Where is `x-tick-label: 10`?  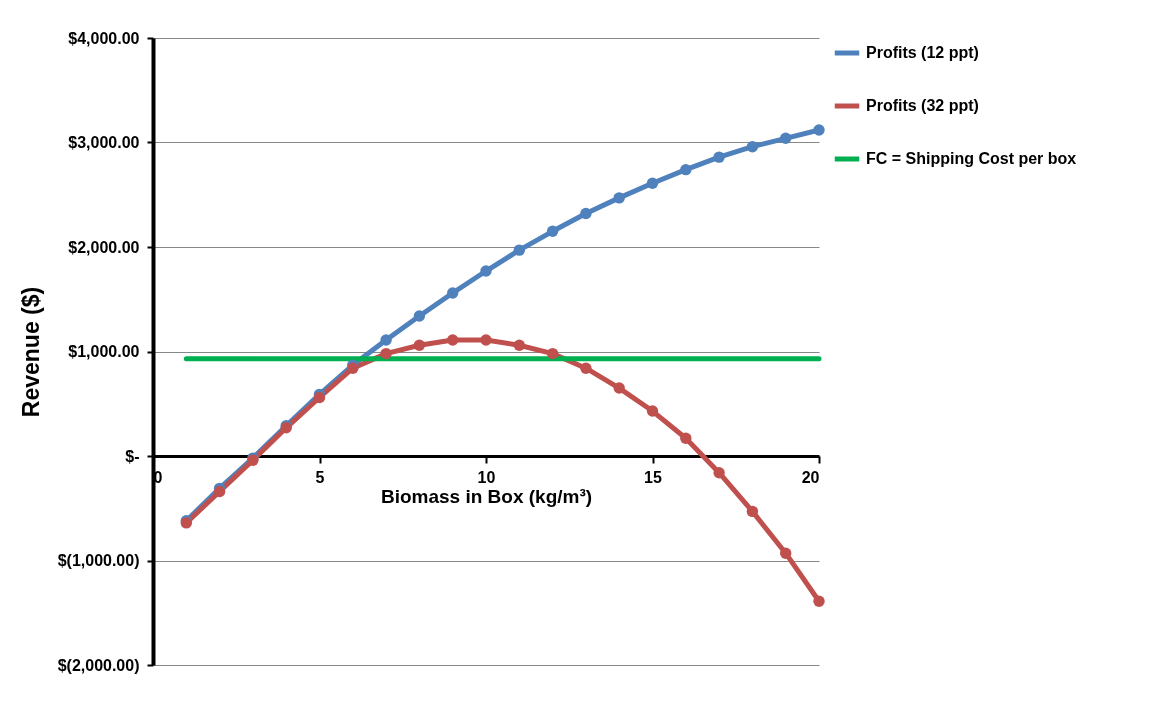
x-tick-label: 10 is located at coordinates (486, 477).